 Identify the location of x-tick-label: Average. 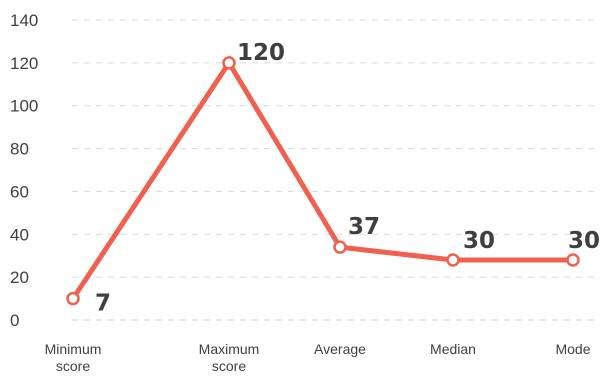
(340, 349).